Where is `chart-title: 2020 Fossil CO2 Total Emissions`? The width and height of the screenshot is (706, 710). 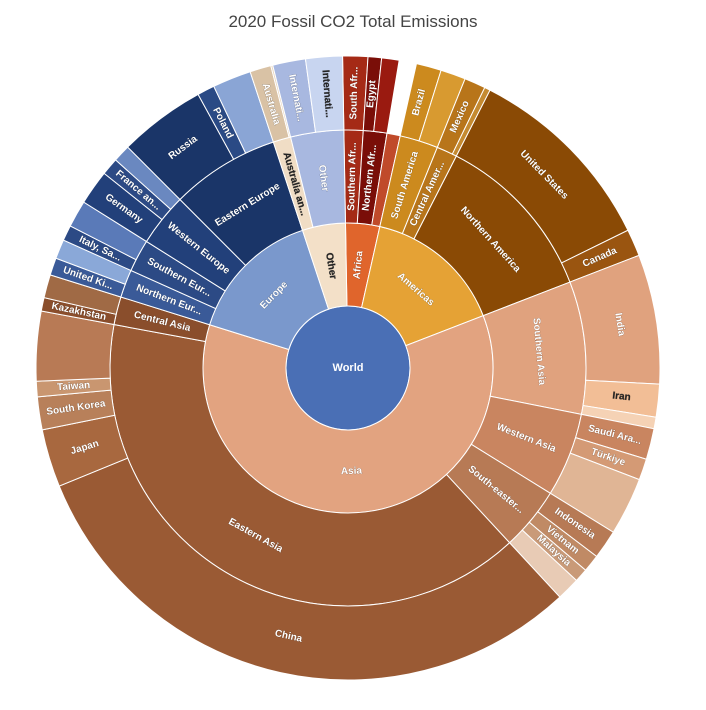
chart-title: 2020 Fossil CO2 Total Emissions is located at coordinates (353, 21).